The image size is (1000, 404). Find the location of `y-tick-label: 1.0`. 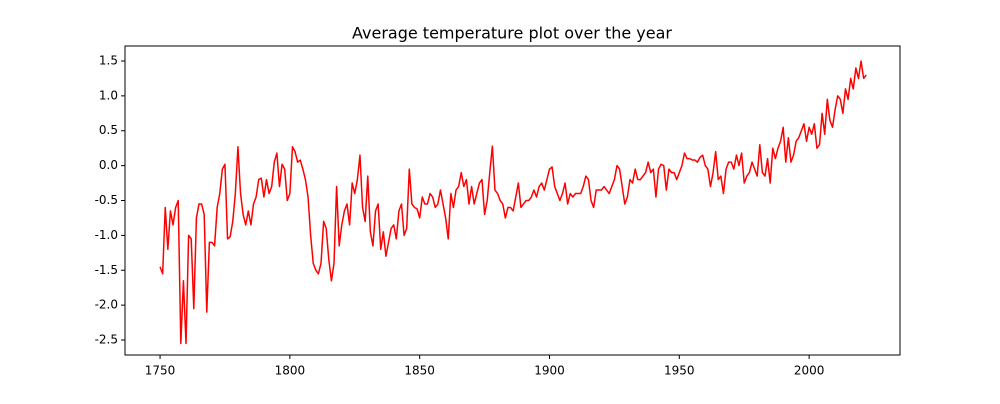

y-tick-label: 1.0 is located at coordinates (108, 95).